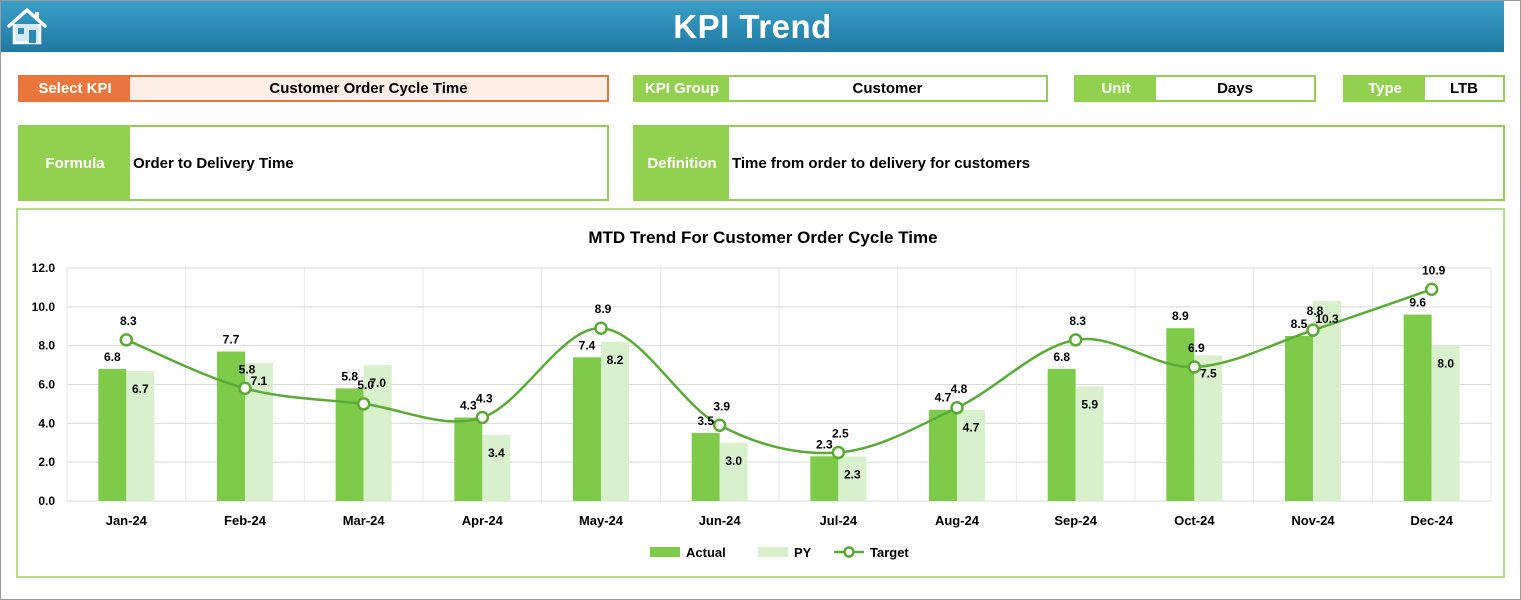  Describe the element at coordinates (377, 383) in the screenshot. I see `data-label-py: 7.0` at that location.